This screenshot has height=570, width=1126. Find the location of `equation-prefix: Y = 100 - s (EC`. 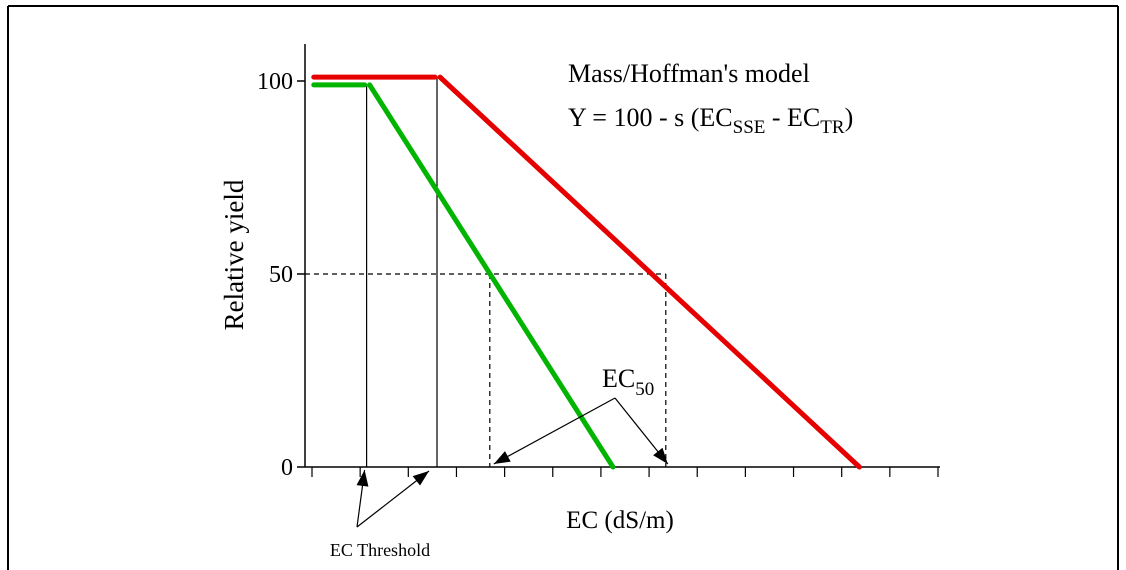

equation-prefix: Y = 100 - s (EC is located at coordinates (650, 117).